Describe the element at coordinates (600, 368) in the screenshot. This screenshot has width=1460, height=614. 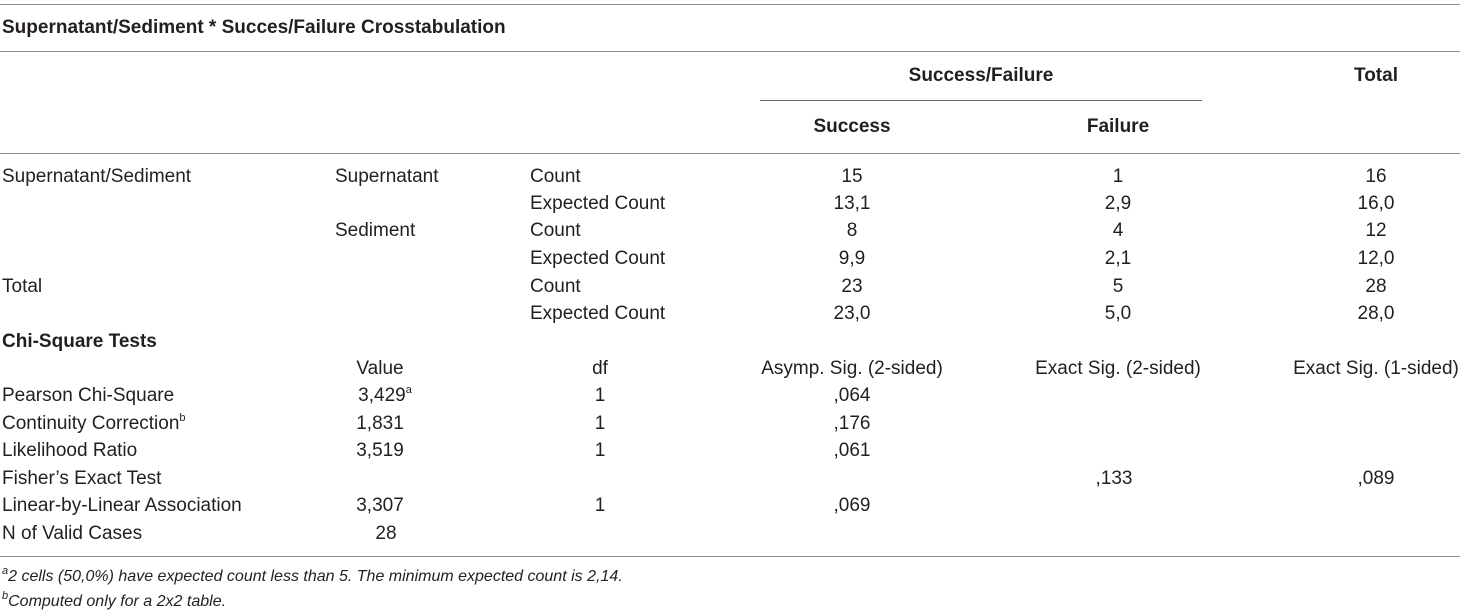
I see `chisq-header-df: df` at that location.